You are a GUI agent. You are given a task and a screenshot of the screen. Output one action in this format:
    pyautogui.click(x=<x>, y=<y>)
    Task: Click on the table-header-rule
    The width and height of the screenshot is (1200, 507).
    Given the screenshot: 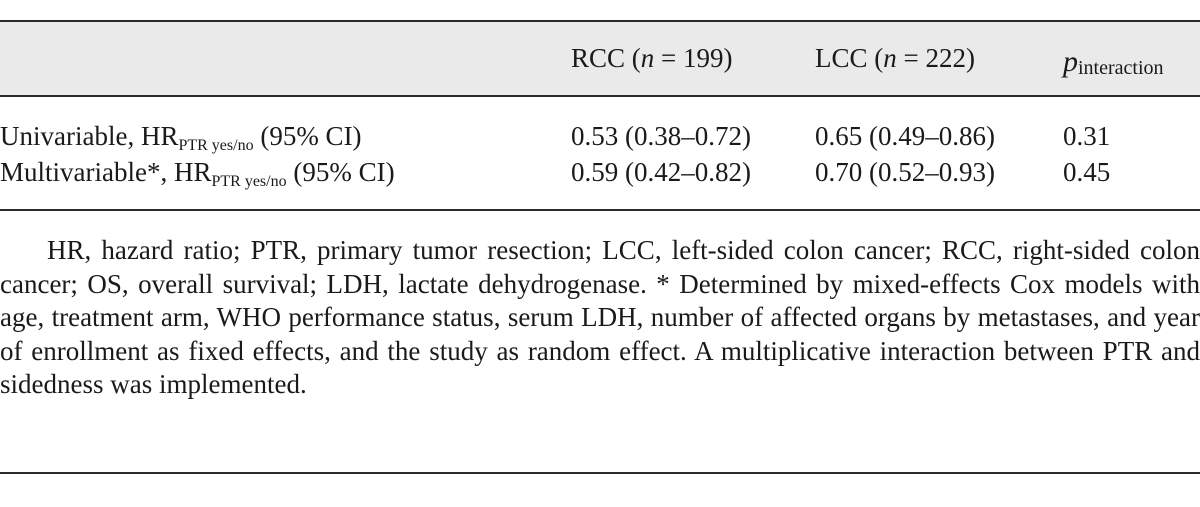 What is the action you would take?
    pyautogui.click(x=600, y=96)
    